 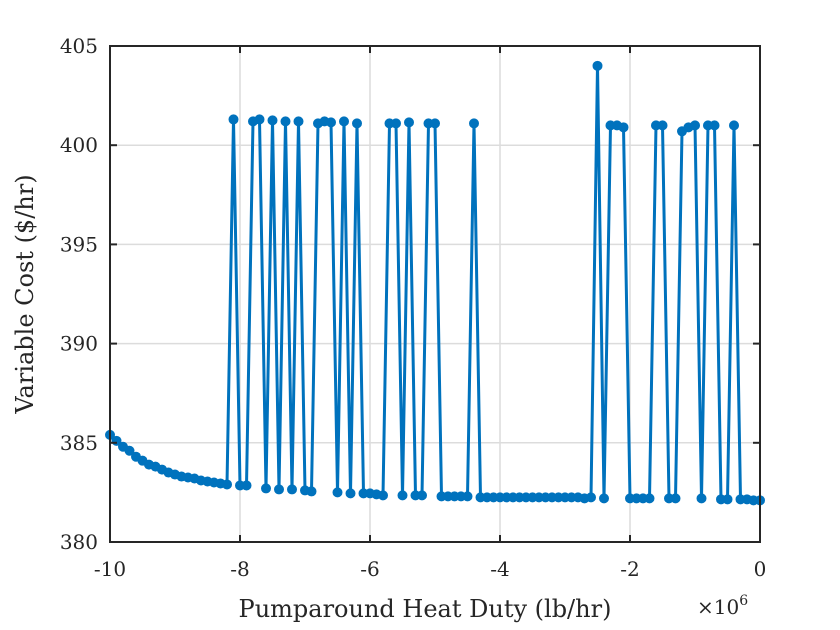 What do you see at coordinates (499, 569) in the screenshot?
I see `x-tick-label: -4` at bounding box center [499, 569].